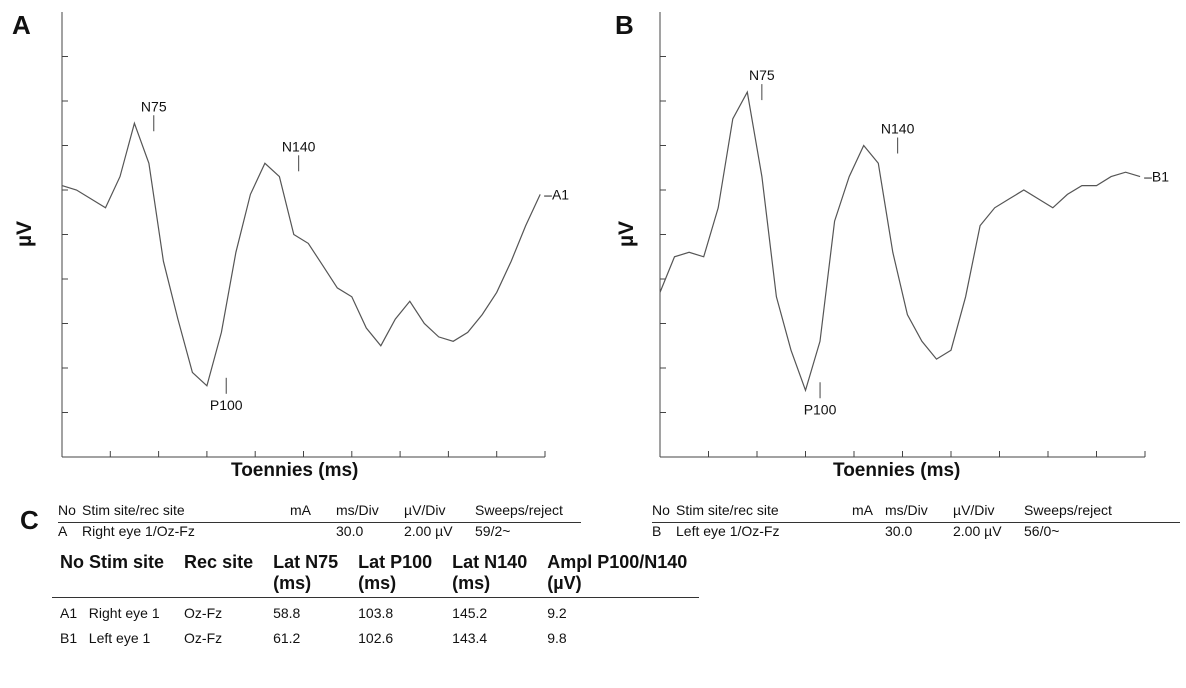  I want to click on setup-cell-sweeps: 59/2~, so click(493, 531).